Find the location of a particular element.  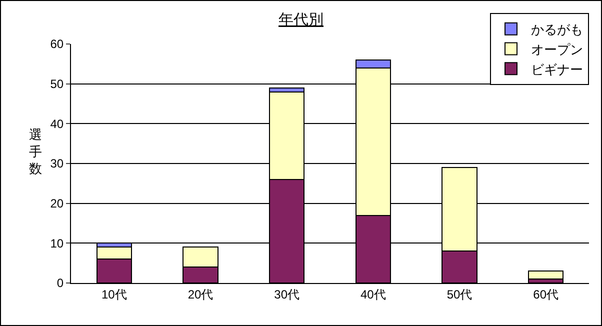

x-tick-label: 30代 is located at coordinates (287, 294).